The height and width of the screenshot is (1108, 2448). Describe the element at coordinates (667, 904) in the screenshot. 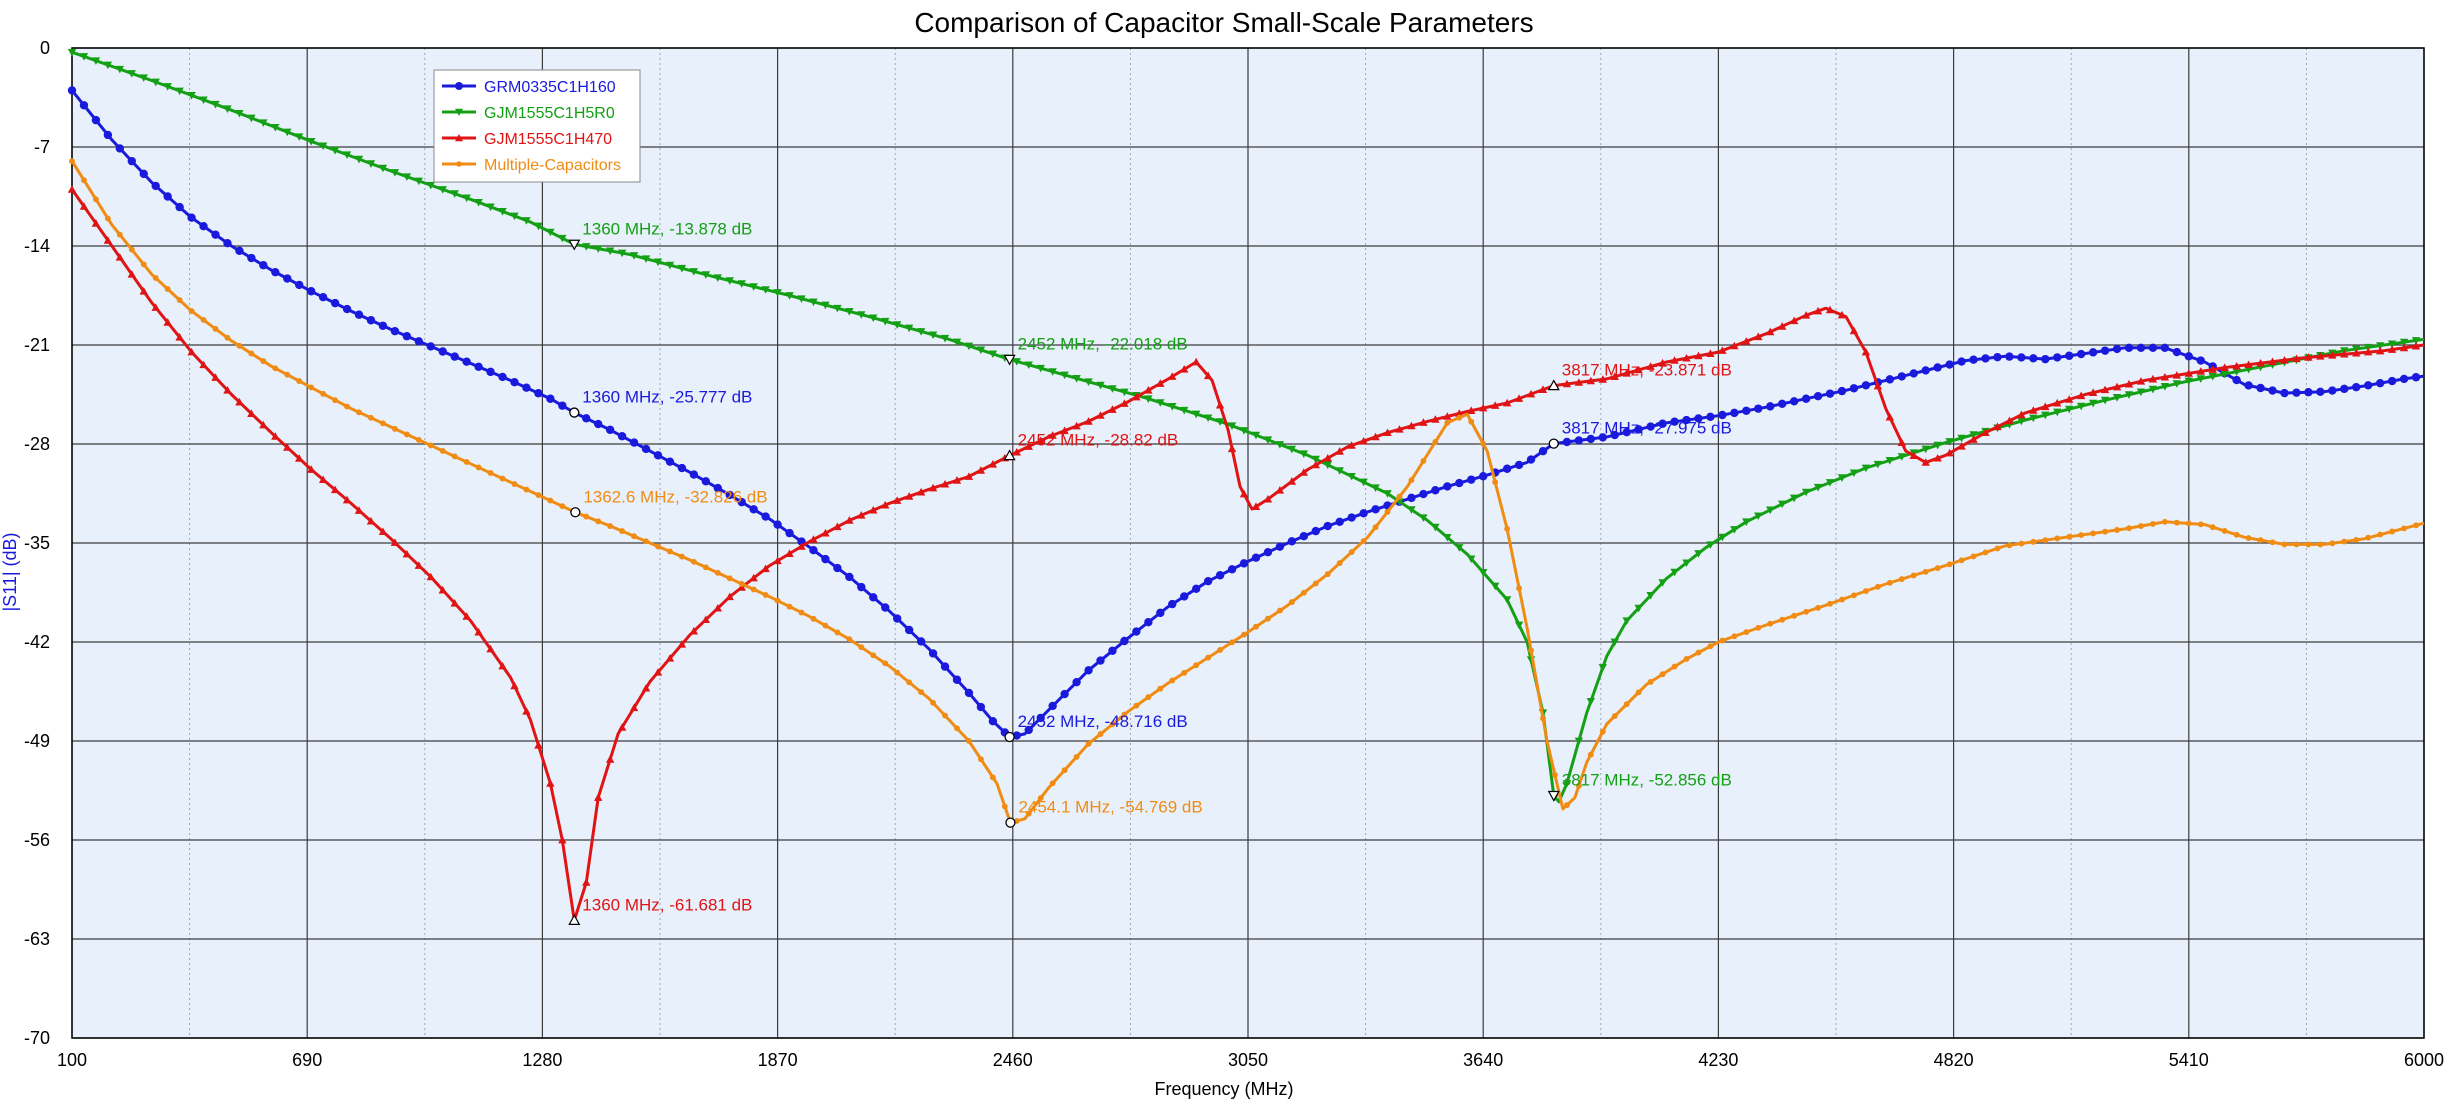

I see `annotation-label: 1360 MHz, -61.681 dB` at that location.